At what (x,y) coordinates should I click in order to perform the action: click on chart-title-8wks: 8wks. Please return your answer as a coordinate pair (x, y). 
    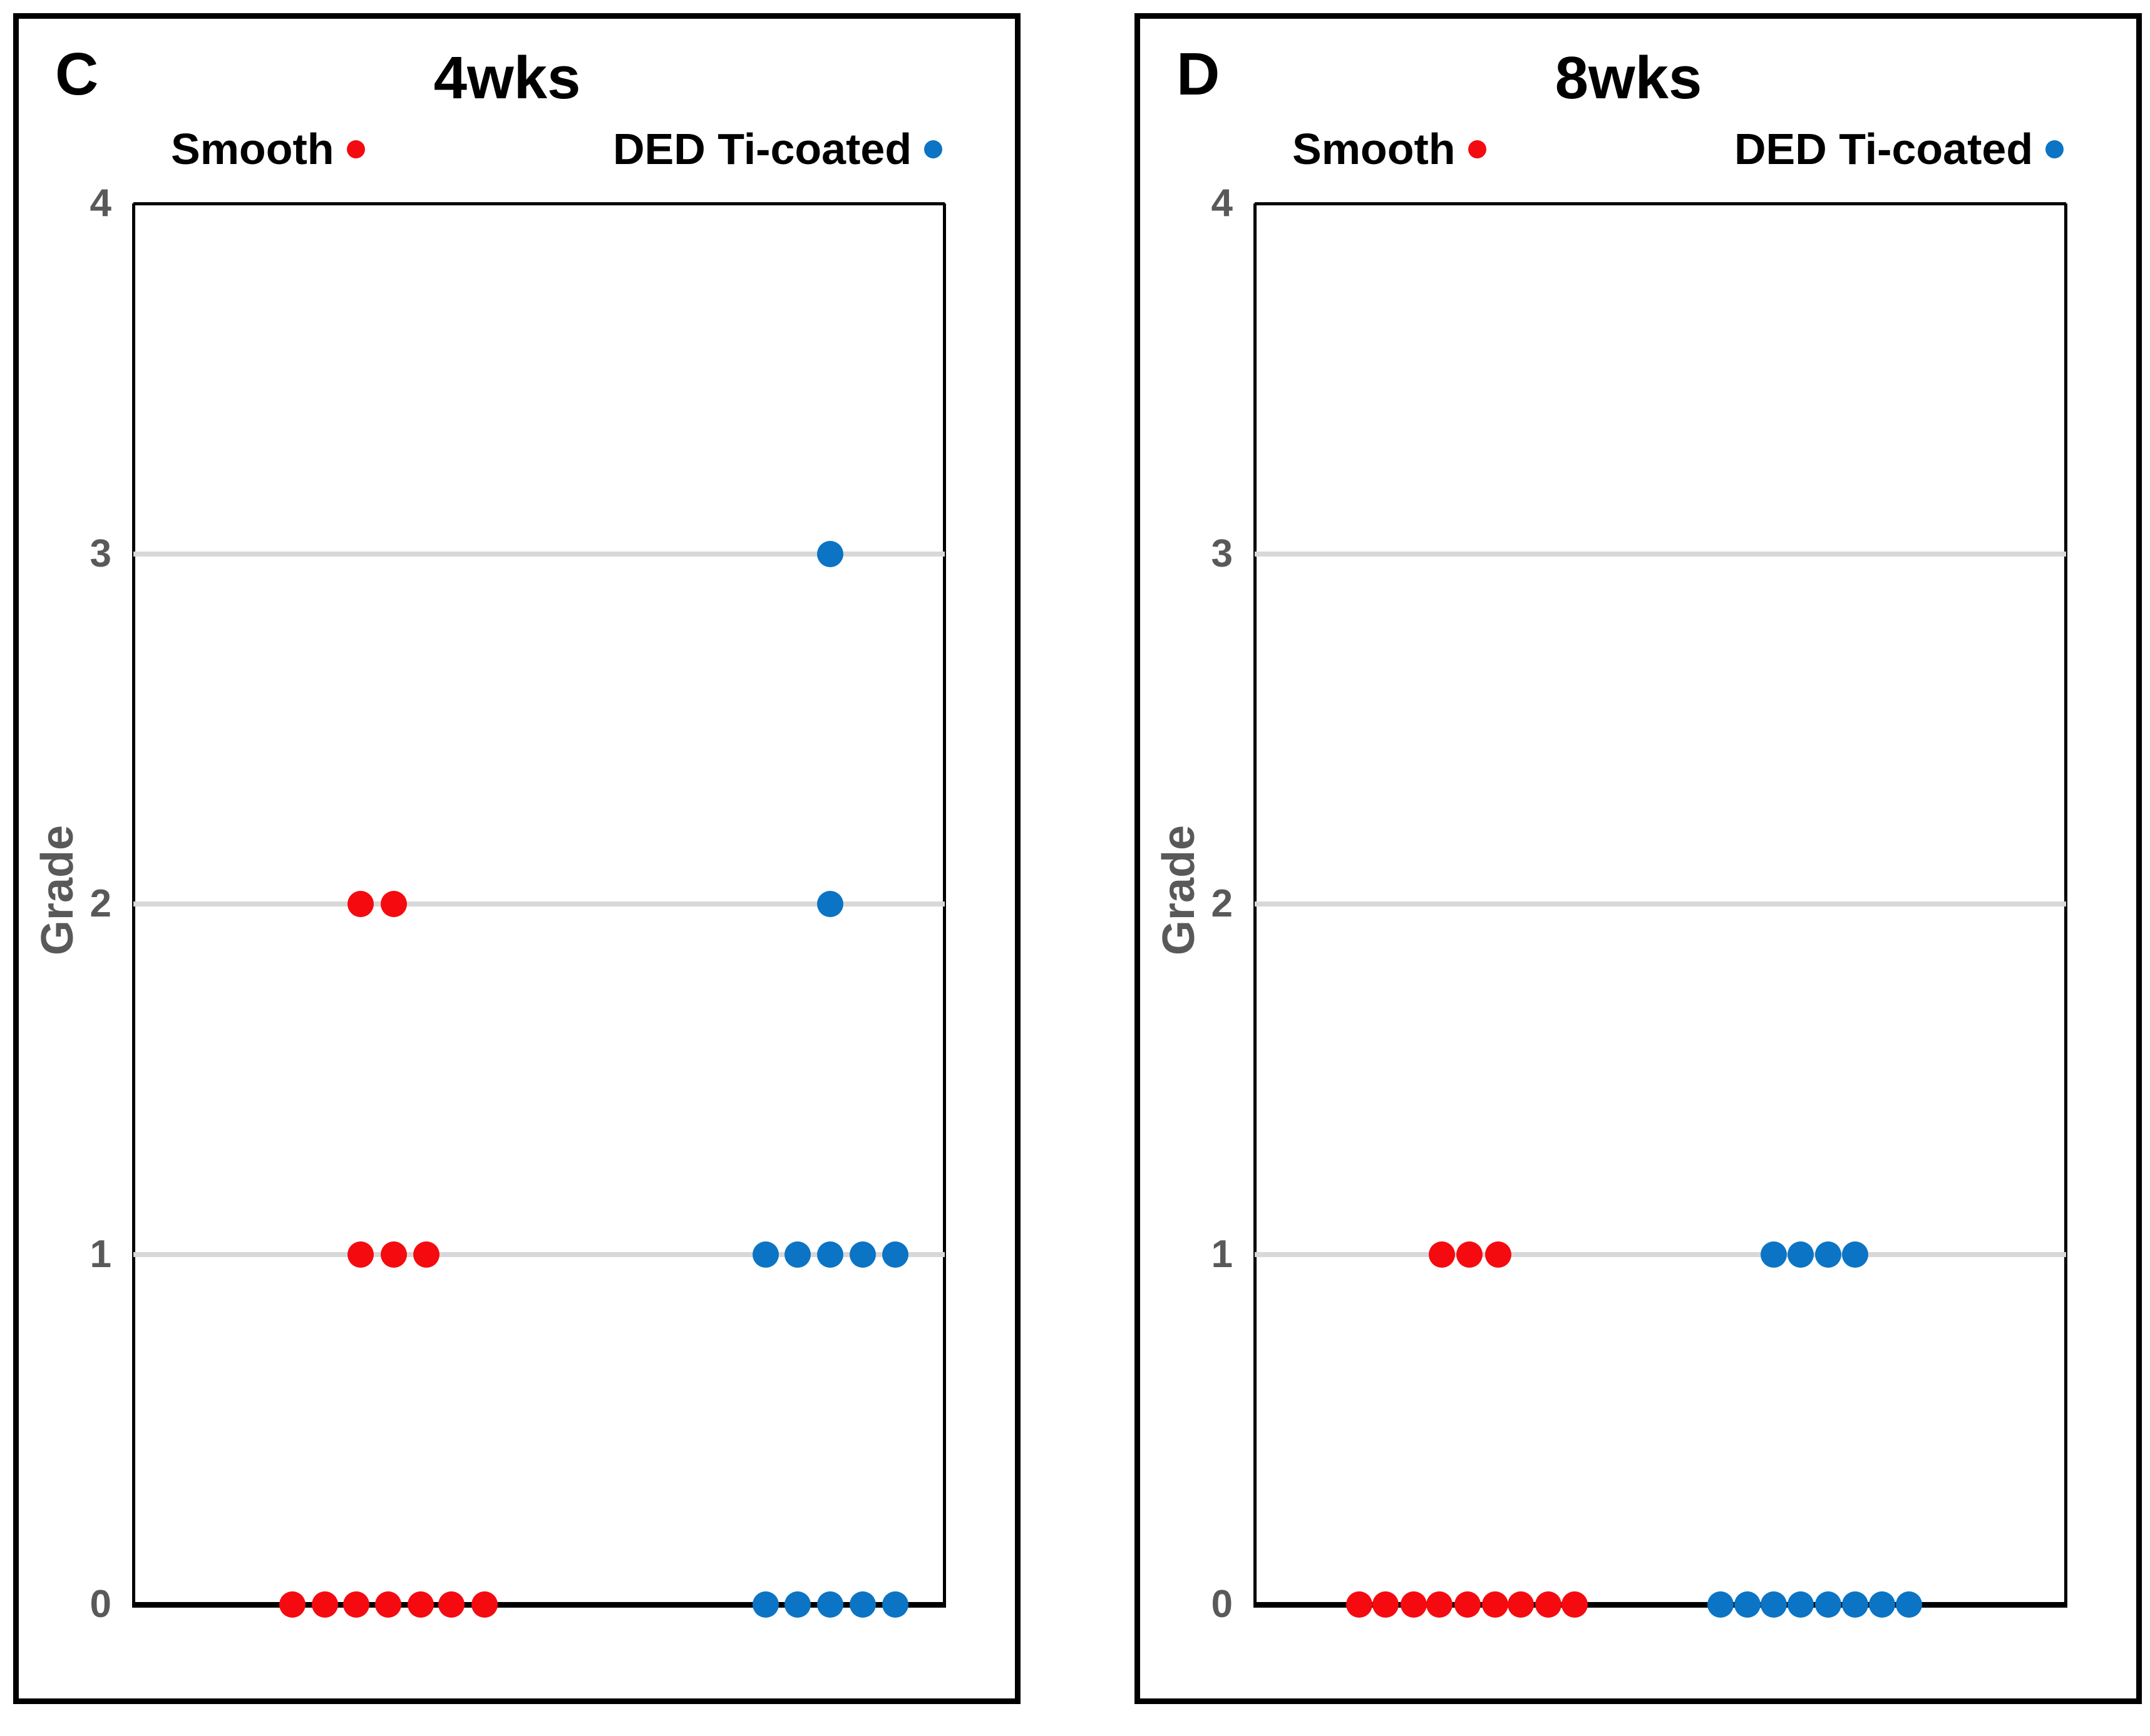
    Looking at the image, I should click on (1629, 77).